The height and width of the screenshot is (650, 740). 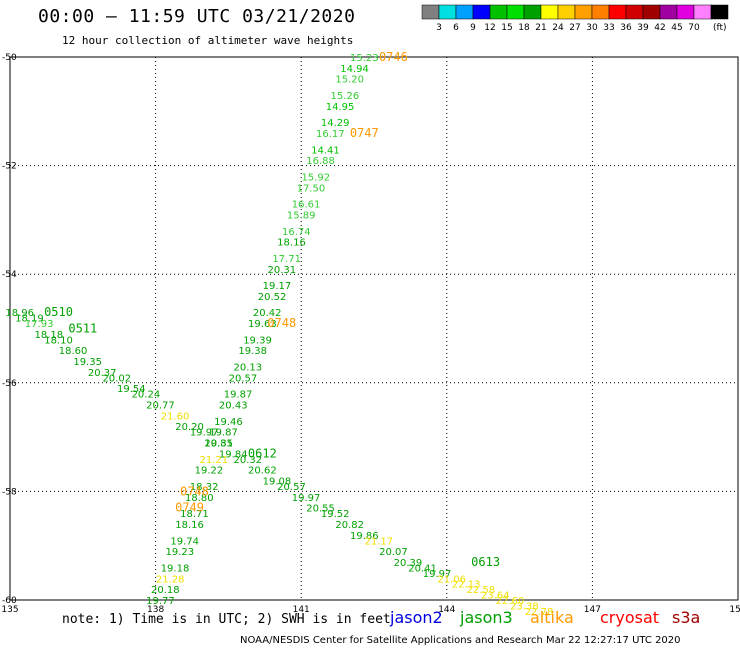 What do you see at coordinates (486, 617) in the screenshot?
I see `legend-jason3: jason3` at bounding box center [486, 617].